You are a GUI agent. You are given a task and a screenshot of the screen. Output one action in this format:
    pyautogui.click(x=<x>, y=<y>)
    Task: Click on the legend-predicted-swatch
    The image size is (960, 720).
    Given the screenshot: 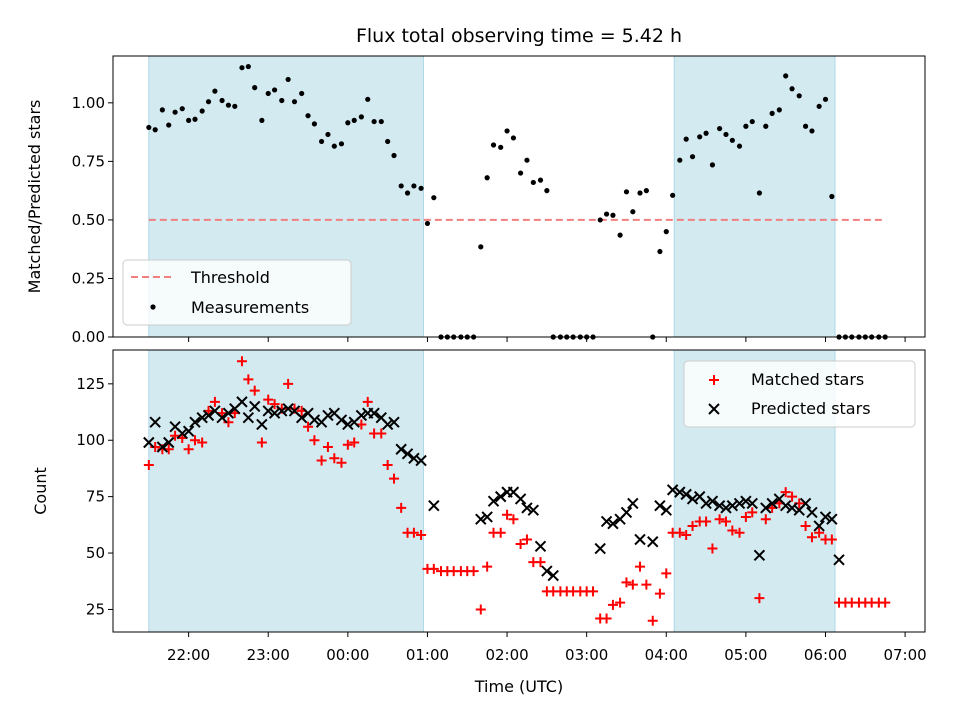 What is the action you would take?
    pyautogui.click(x=714, y=409)
    